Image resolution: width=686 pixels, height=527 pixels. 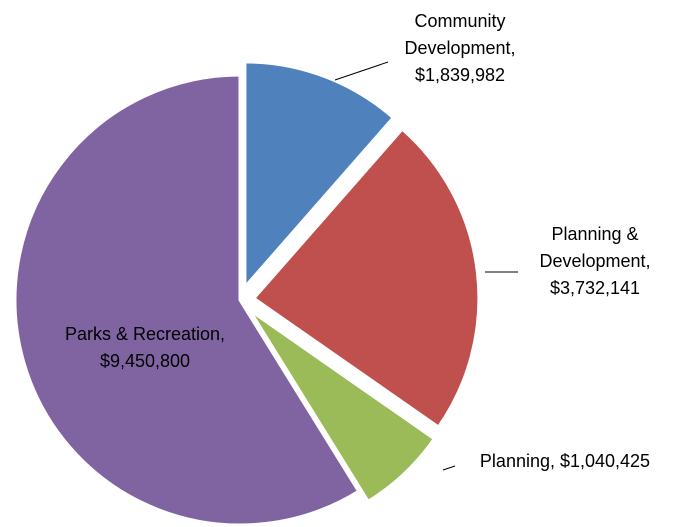 I want to click on data-label: Parks & Recreation, $9,450,800, so click(x=145, y=347).